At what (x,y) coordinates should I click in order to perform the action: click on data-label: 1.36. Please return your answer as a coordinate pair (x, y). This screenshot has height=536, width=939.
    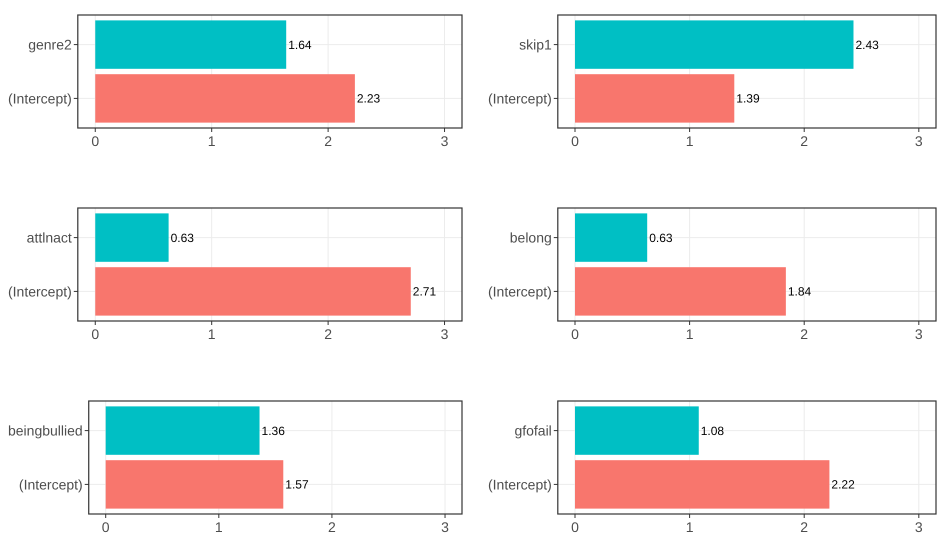
    Looking at the image, I should click on (274, 431).